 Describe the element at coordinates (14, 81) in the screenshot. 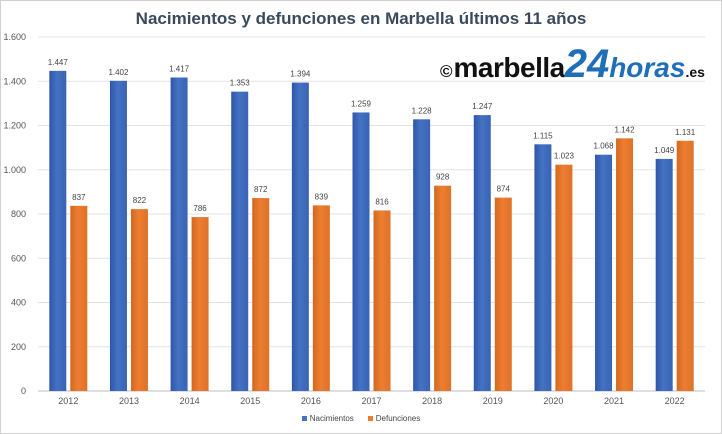

I see `y-tick-label: 1.400` at that location.